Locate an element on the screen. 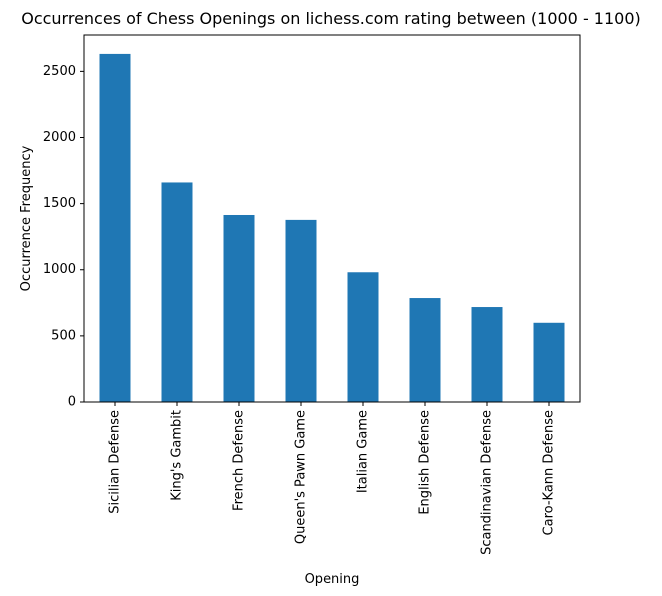  bar-king-s-gambit is located at coordinates (177, 292).